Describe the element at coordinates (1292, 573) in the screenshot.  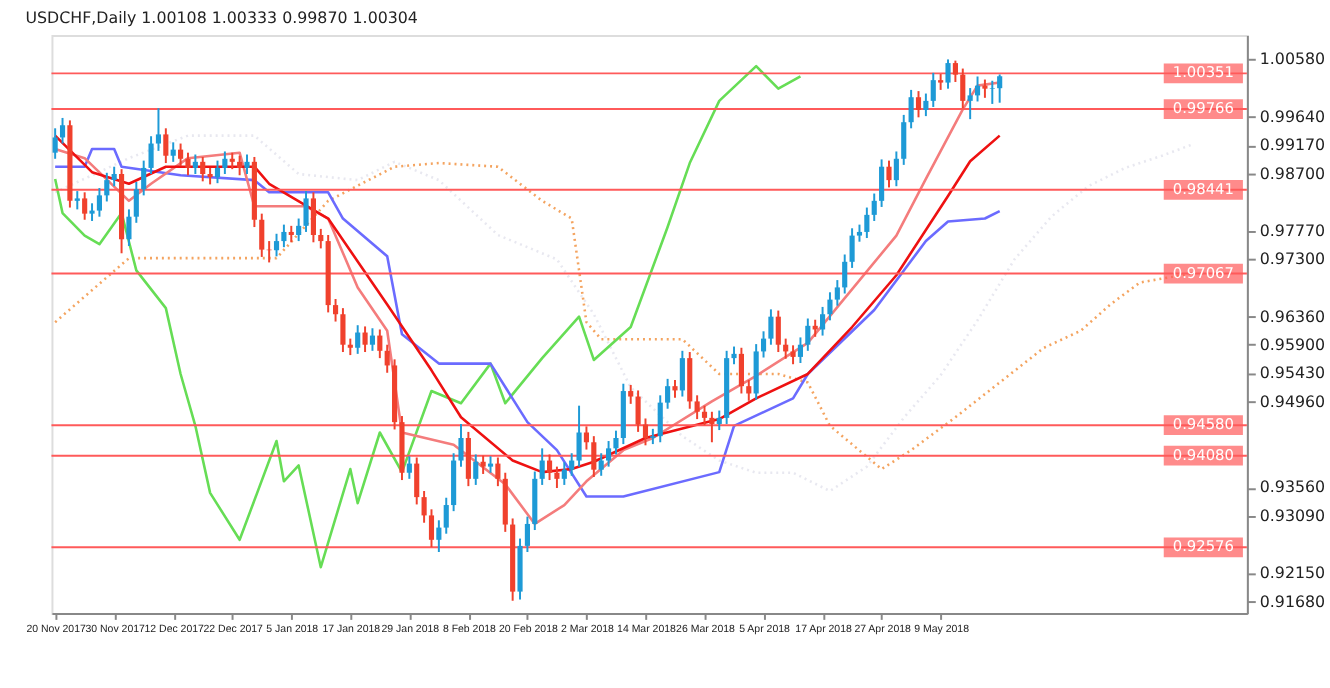
I see `y-tick-label: 0.92150` at that location.